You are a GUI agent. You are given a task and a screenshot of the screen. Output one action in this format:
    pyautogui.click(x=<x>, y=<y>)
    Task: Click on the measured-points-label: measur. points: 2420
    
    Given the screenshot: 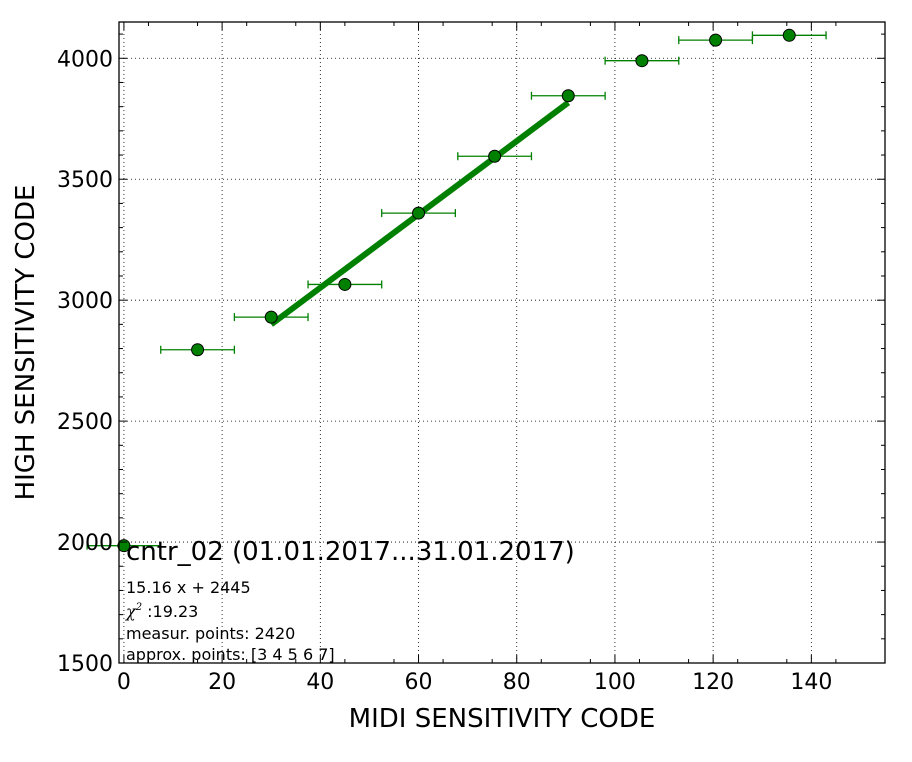 What is the action you would take?
    pyautogui.click(x=210, y=633)
    